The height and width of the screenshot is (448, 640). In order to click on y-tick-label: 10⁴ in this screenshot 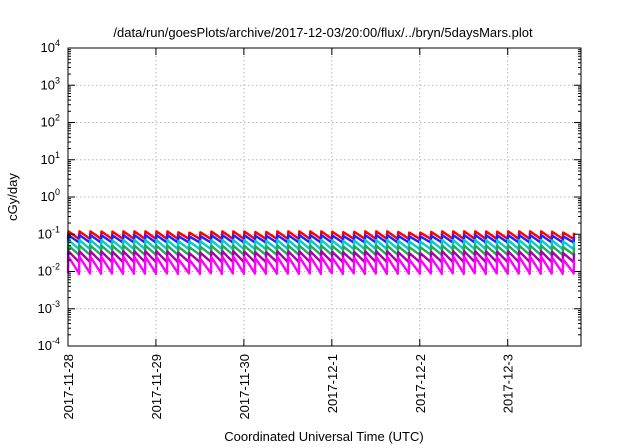, I will do `click(50, 46)`.